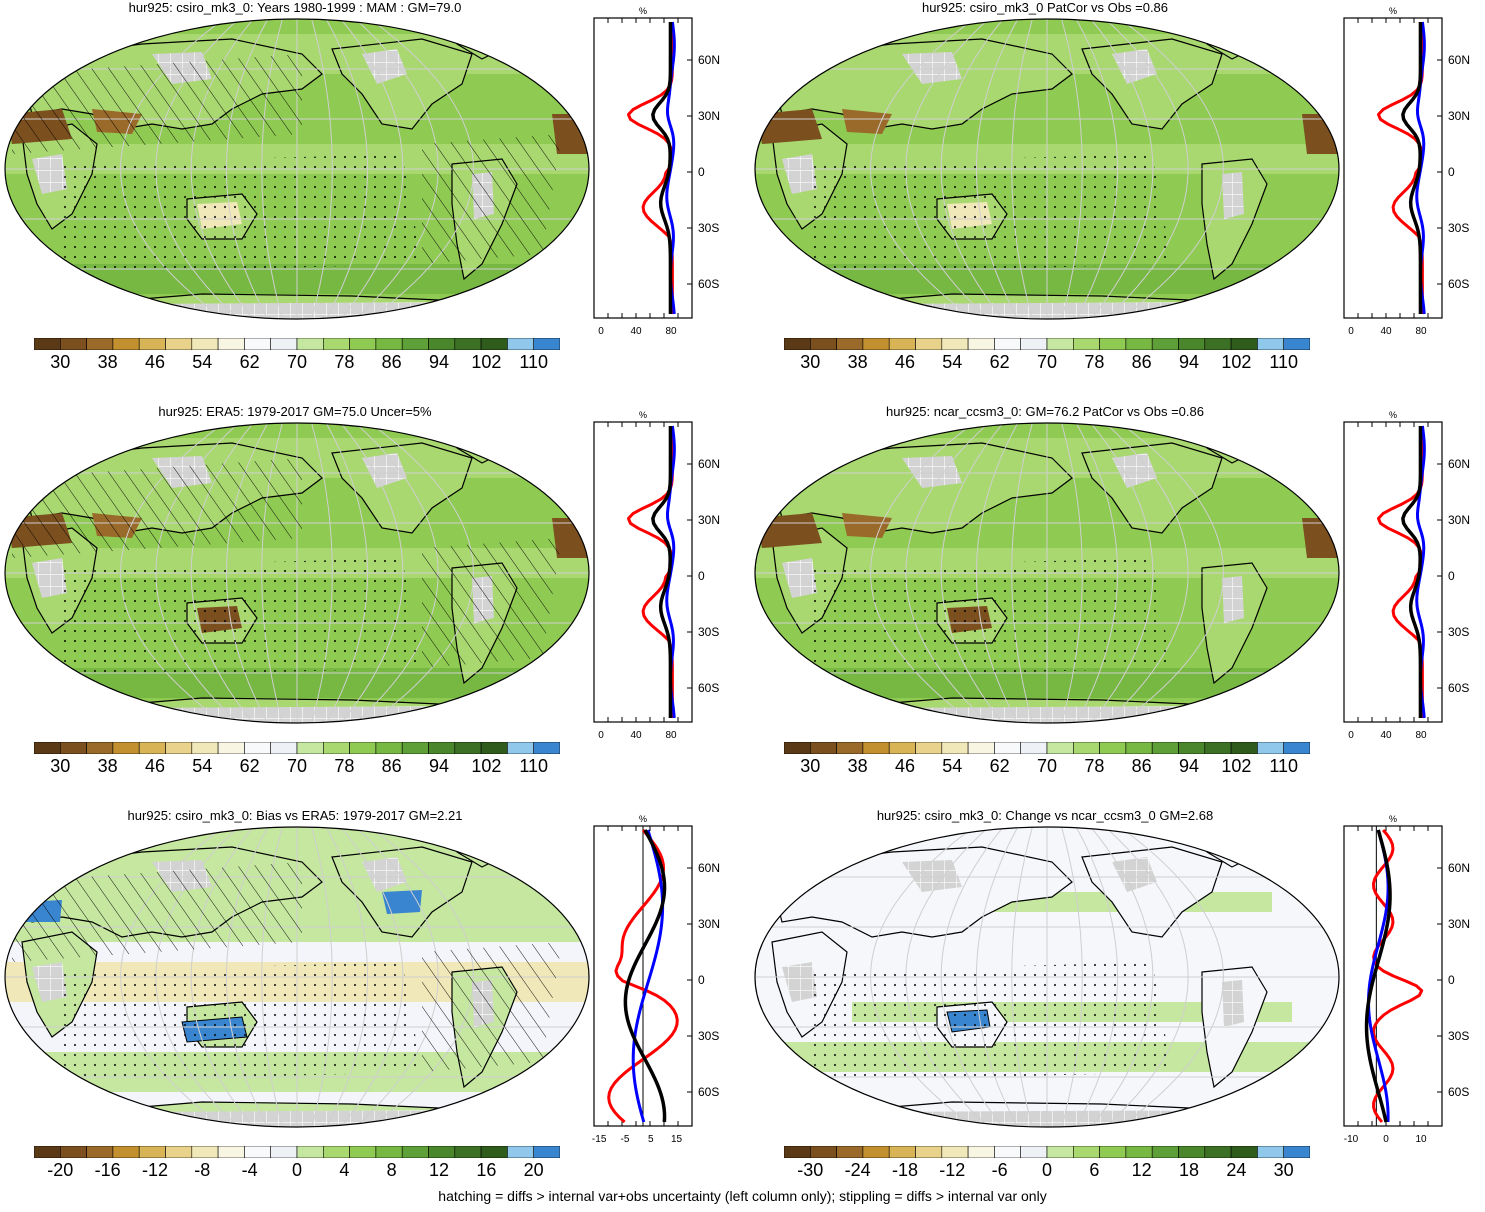 This screenshot has height=1212, width=1485. What do you see at coordinates (701, 980) in the screenshot?
I see `profile-lat-label: 0` at bounding box center [701, 980].